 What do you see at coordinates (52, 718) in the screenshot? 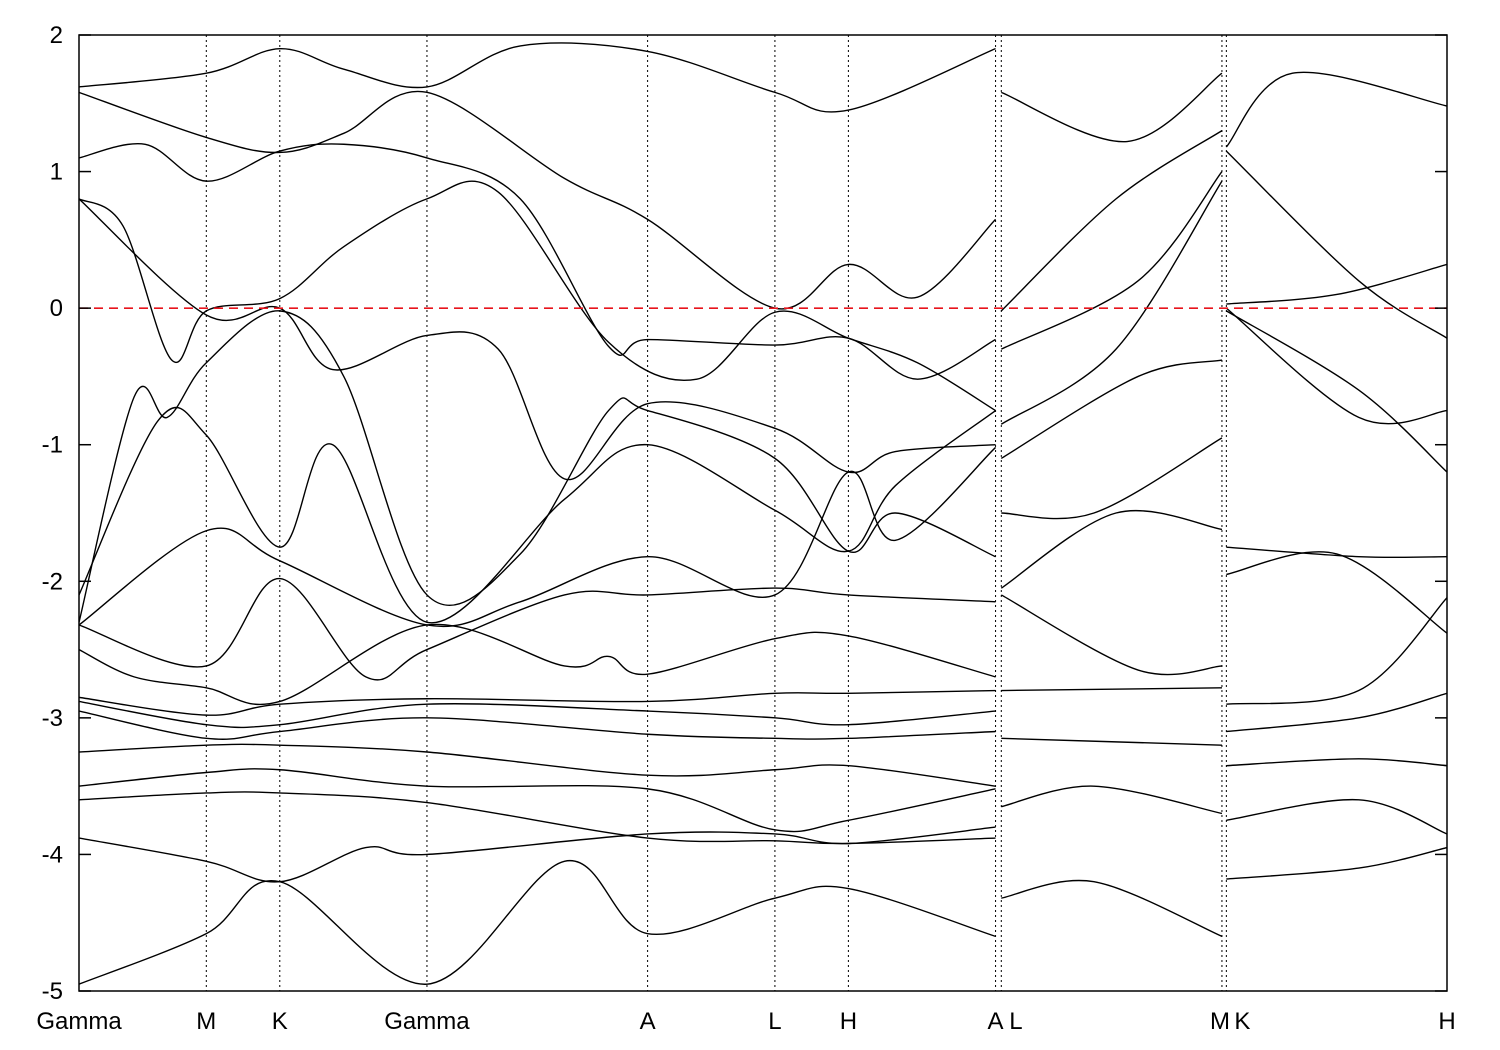
I see `y-tick-label: -3` at bounding box center [52, 718].